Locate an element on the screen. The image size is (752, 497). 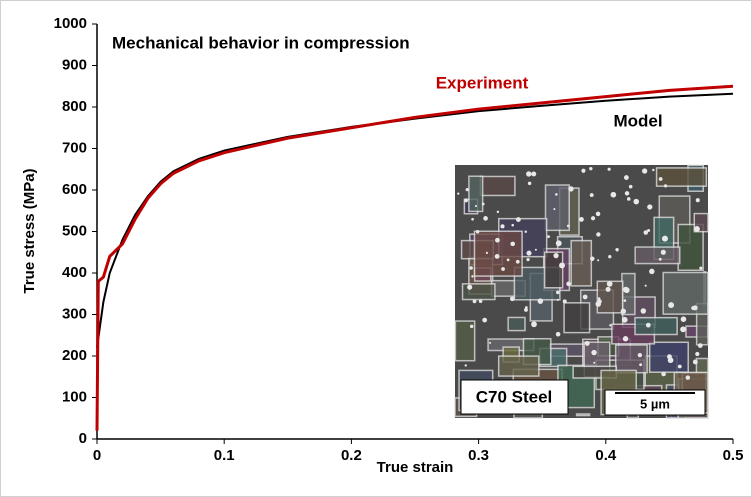
y-tick-label: 0 is located at coordinates (83, 438).